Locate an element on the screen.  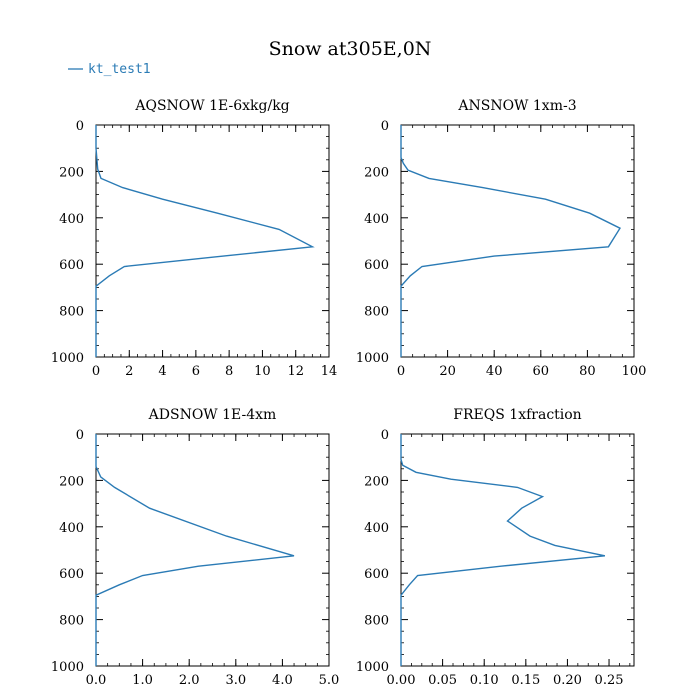
x-tick-label: 5.0 is located at coordinates (329, 680).